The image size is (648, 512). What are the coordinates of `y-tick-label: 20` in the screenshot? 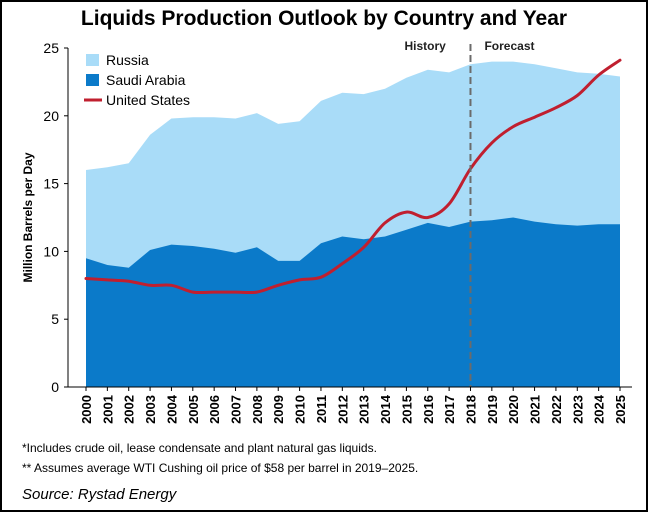 It's located at (51, 116).